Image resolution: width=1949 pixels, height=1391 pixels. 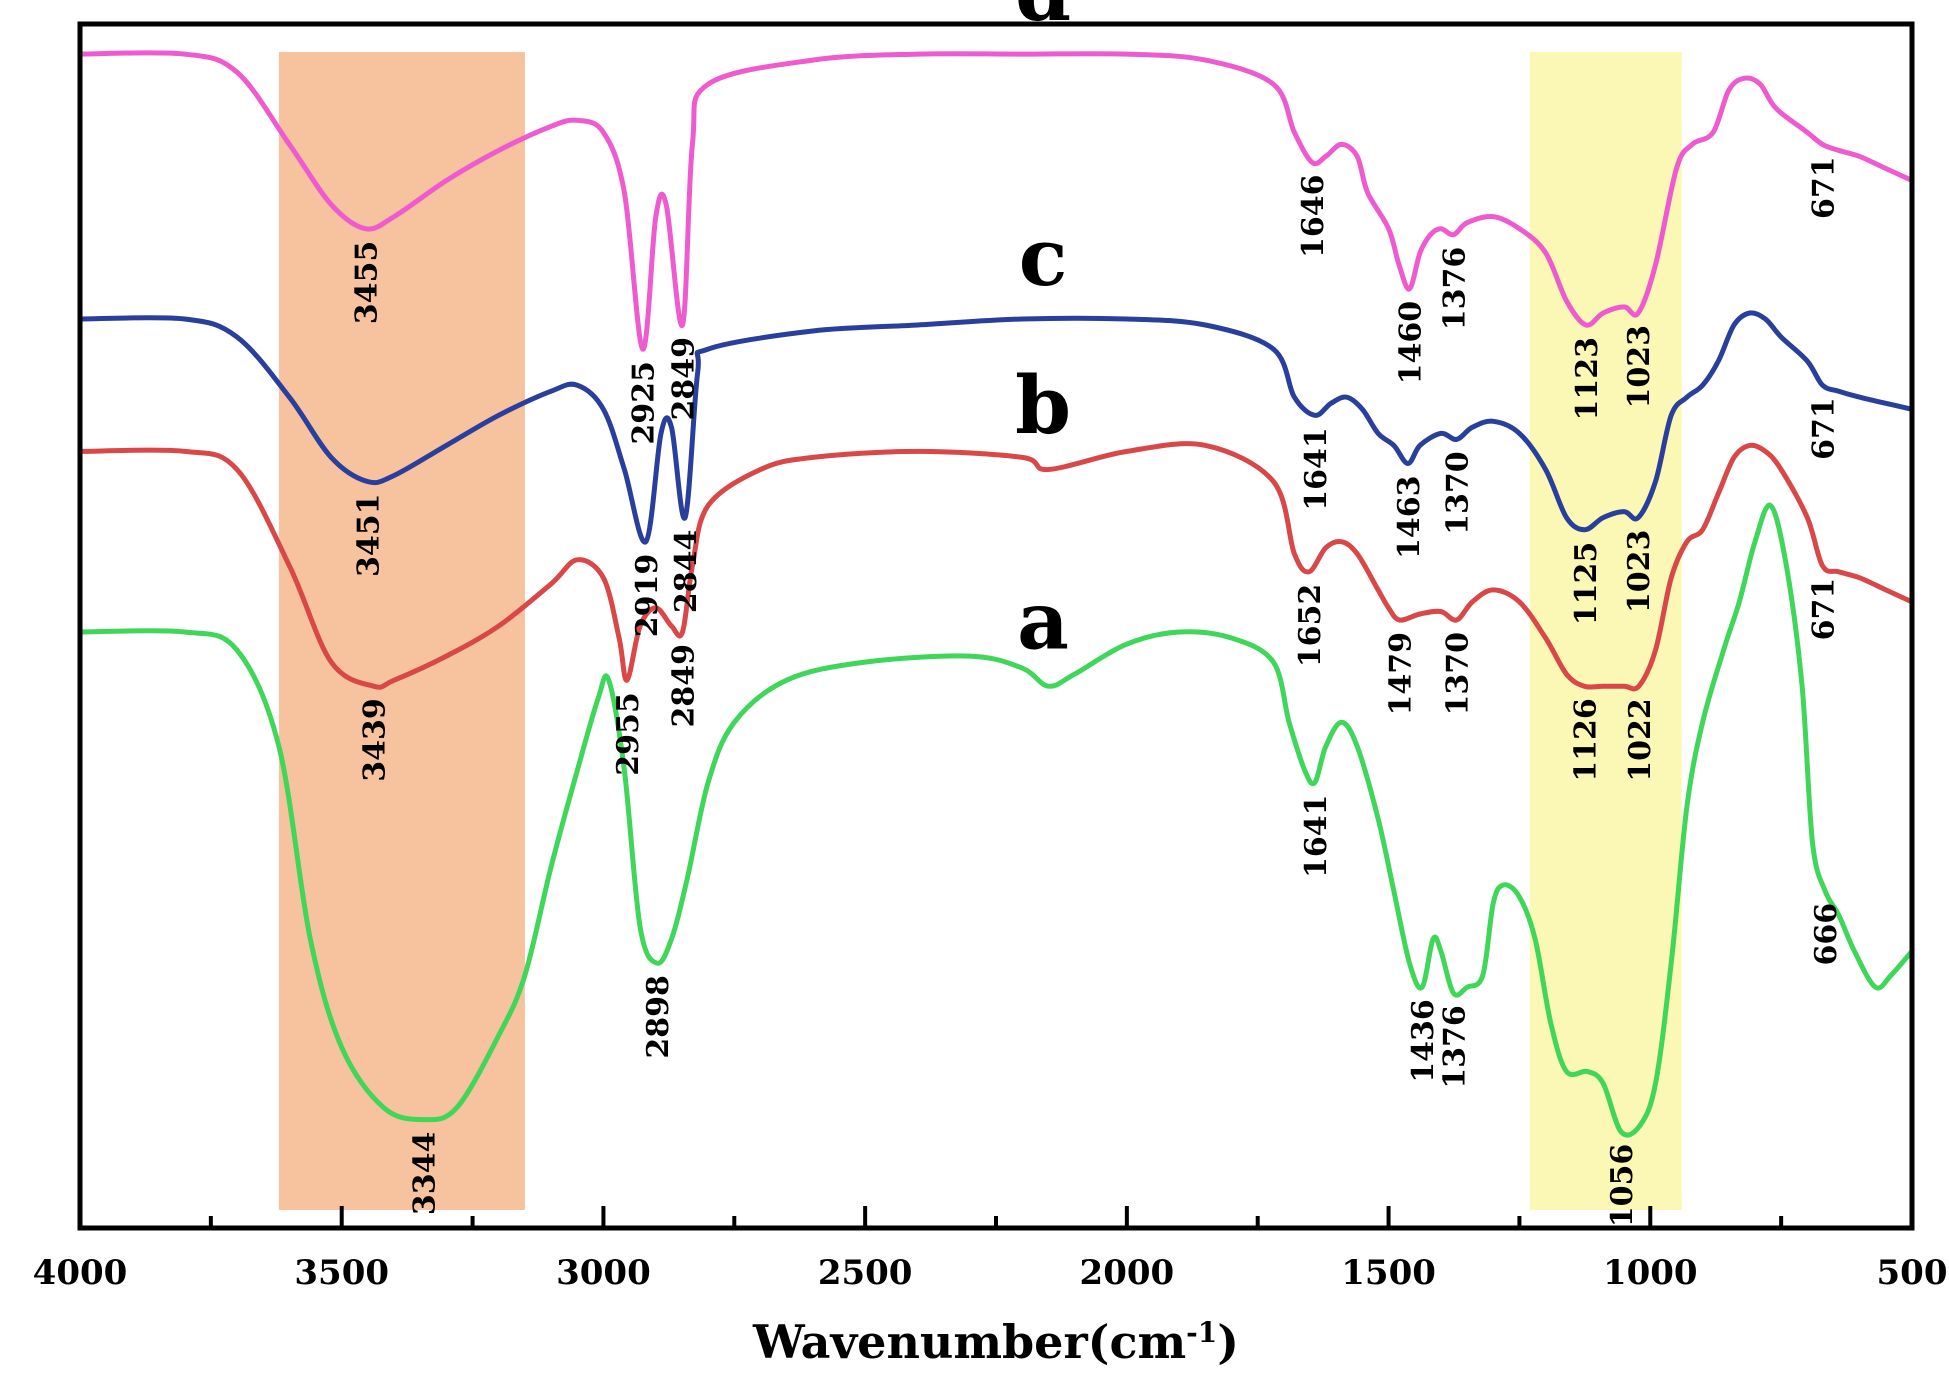 I want to click on x-tick-label-2500: 2500, so click(x=865, y=1273).